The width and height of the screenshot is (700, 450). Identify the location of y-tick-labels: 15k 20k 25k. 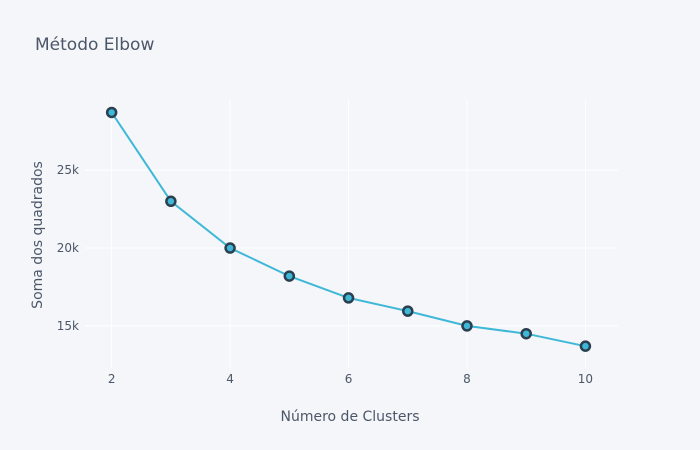
(68, 248).